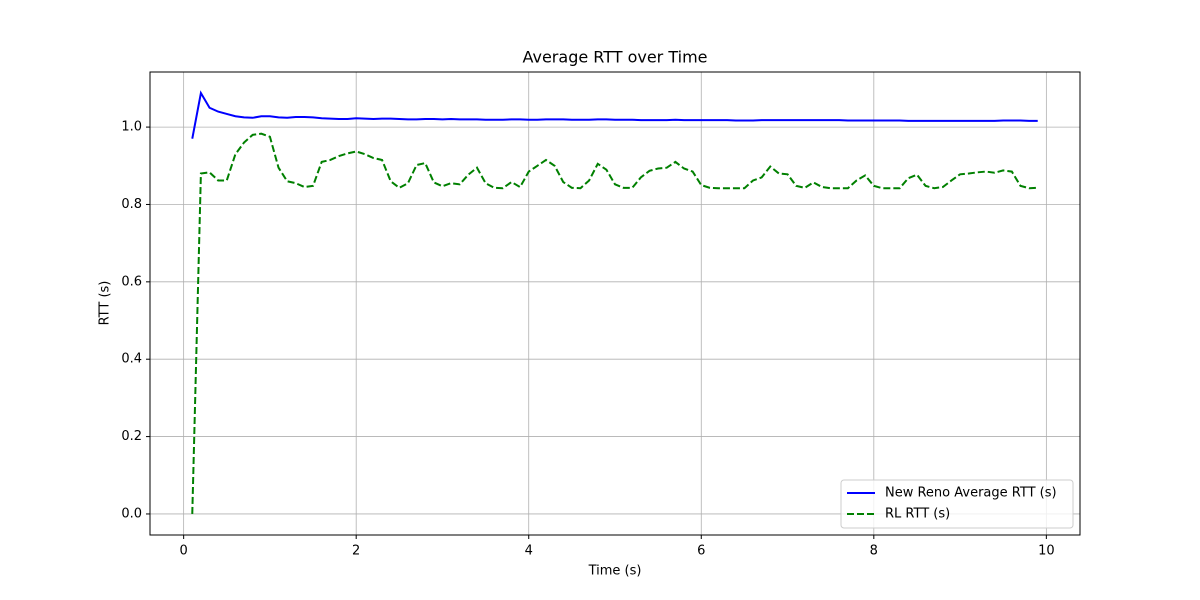 The width and height of the screenshot is (1200, 600). Describe the element at coordinates (917, 514) in the screenshot. I see `legend-label: RL RTT (s)` at that location.